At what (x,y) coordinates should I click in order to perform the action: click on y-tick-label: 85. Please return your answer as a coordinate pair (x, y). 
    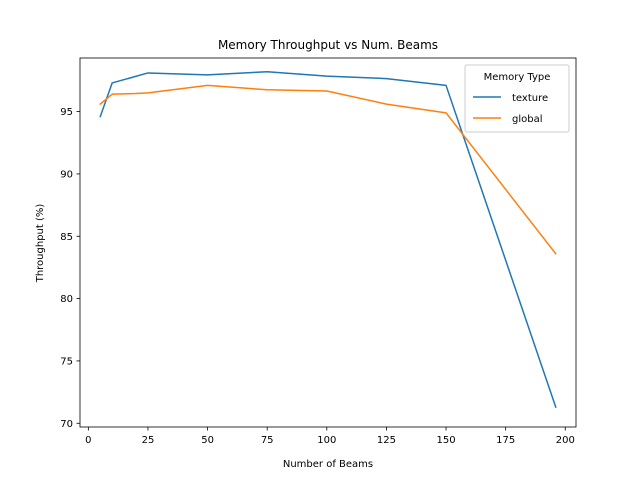
    Looking at the image, I should click on (66, 237).